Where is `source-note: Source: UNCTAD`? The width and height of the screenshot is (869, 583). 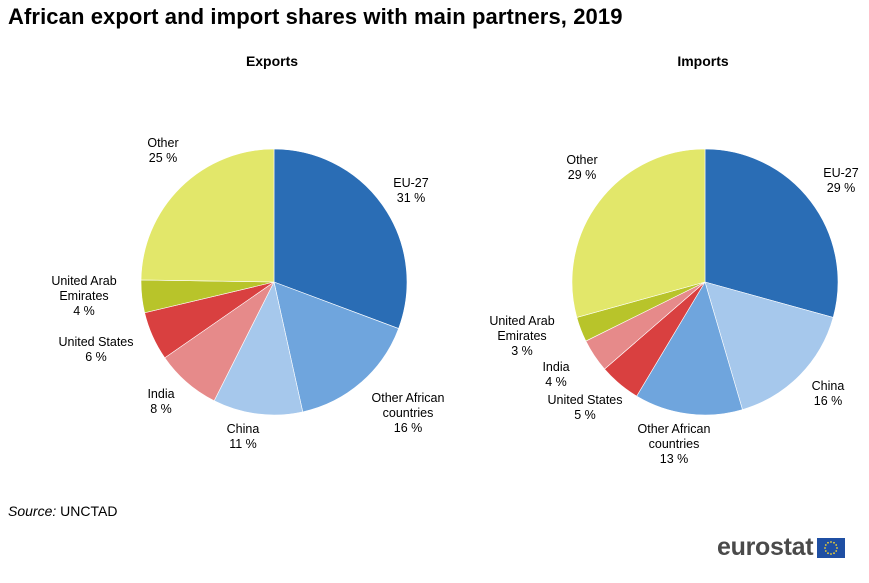
source-note: Source: UNCTAD is located at coordinates (62, 511).